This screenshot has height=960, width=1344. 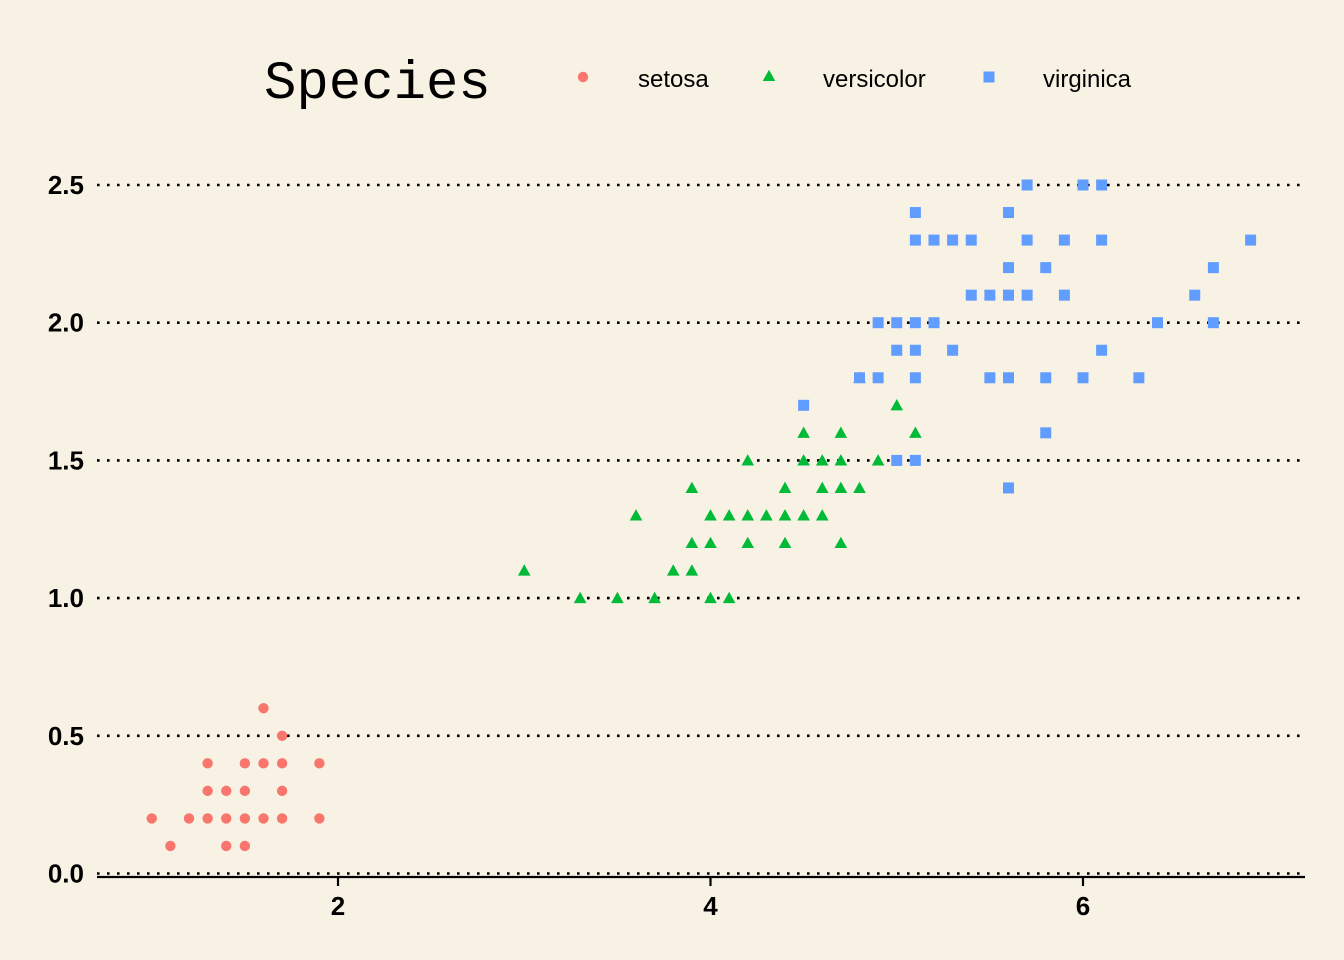 What do you see at coordinates (66, 529) in the screenshot?
I see `y-axis-tick-labels: 0.0 0.5 1.0 1.5 2.0 2.5` at bounding box center [66, 529].